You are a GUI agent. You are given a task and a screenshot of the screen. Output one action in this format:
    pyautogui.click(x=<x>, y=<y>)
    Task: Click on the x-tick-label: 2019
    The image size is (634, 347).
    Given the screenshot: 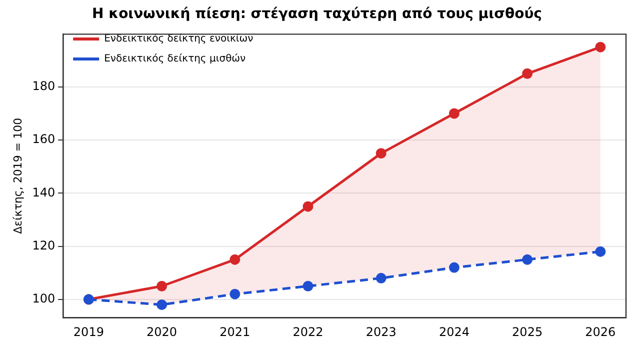 What is the action you would take?
    pyautogui.click(x=88, y=331)
    